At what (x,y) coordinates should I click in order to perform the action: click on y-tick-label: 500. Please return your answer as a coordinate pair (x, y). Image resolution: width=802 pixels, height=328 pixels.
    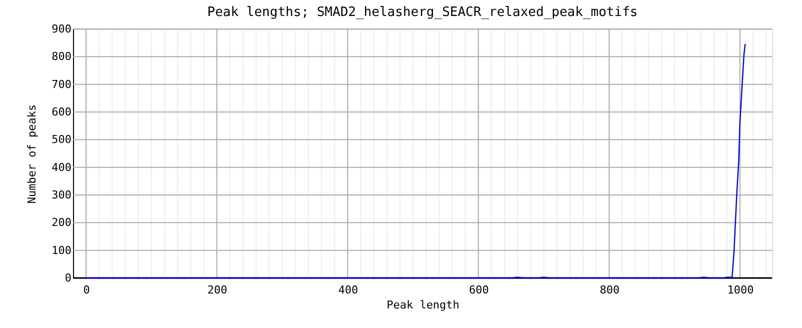
    Looking at the image, I should click on (62, 139).